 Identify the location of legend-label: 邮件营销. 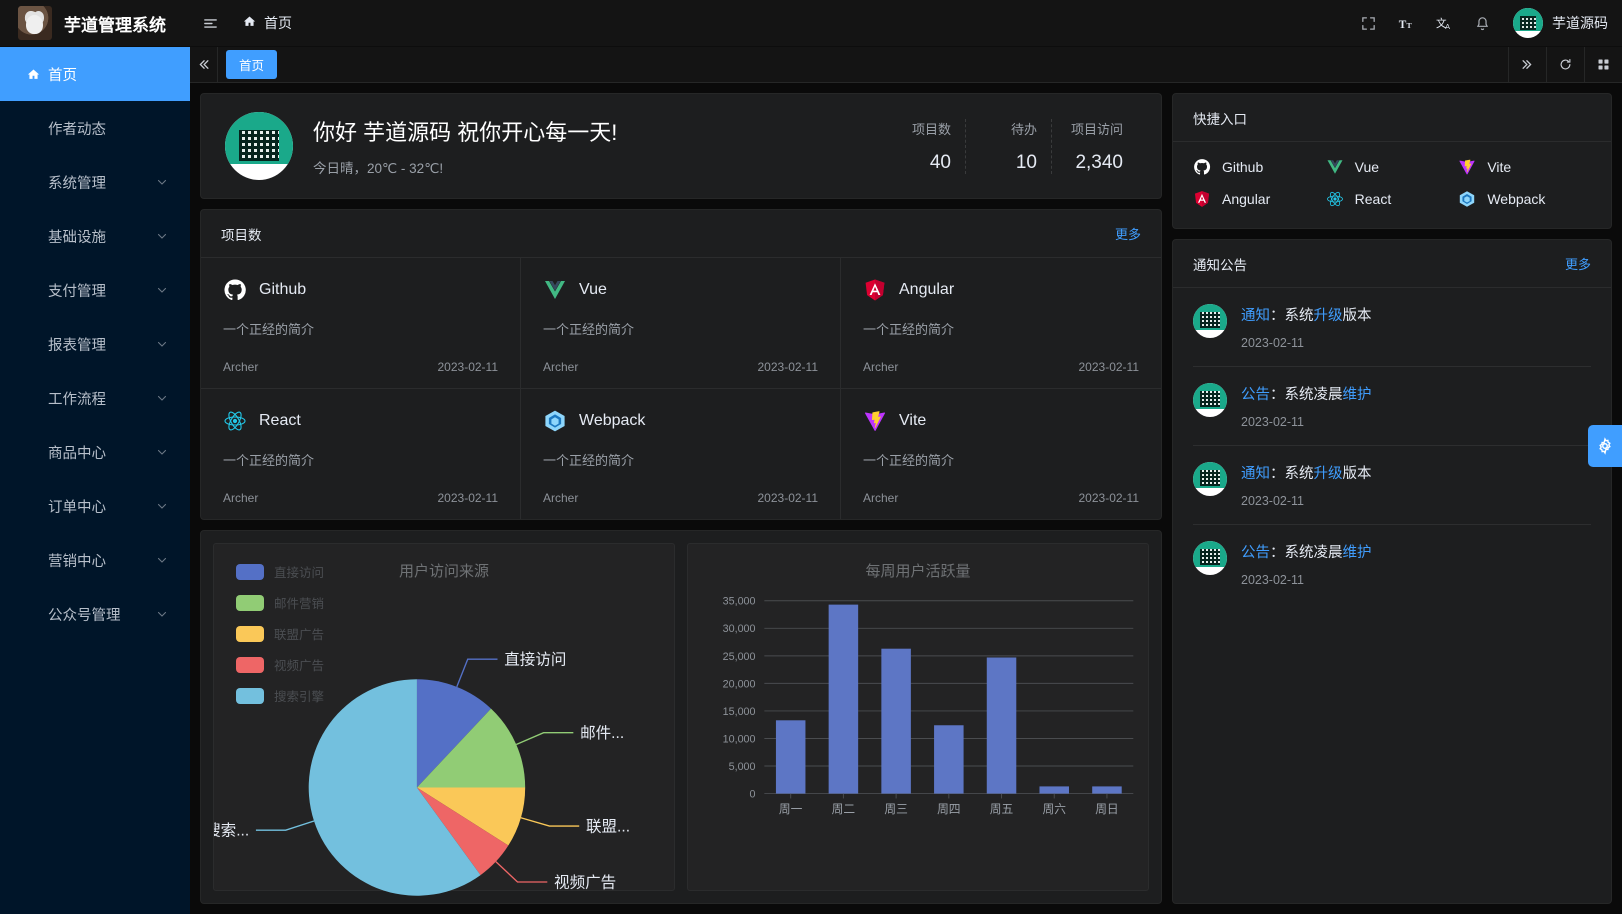
(299, 604).